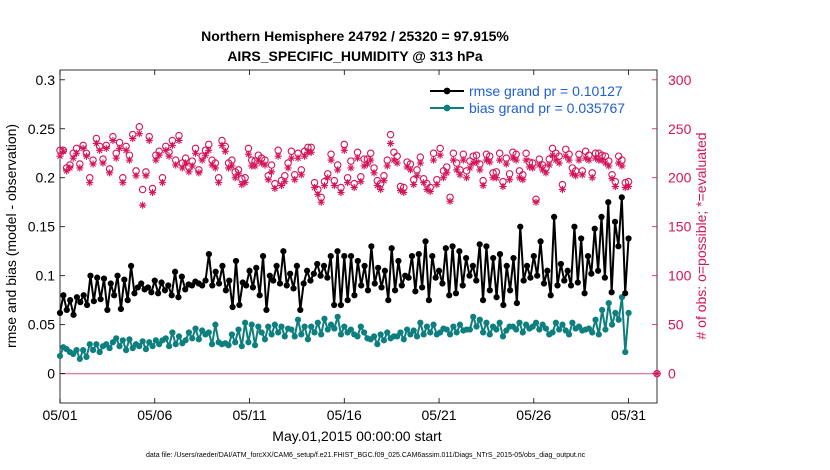 The image size is (830, 470). I want to click on y-axis-right-label: # of obs: o=possible; *=evaluated, so click(701, 235).